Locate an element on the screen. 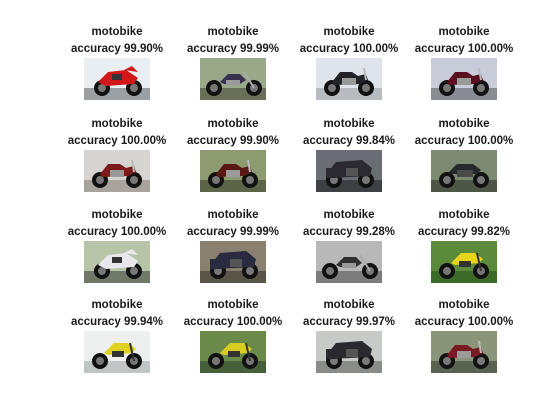 The image size is (560, 420). result-cell: motobike accuracy 99.84% is located at coordinates (349, 154).